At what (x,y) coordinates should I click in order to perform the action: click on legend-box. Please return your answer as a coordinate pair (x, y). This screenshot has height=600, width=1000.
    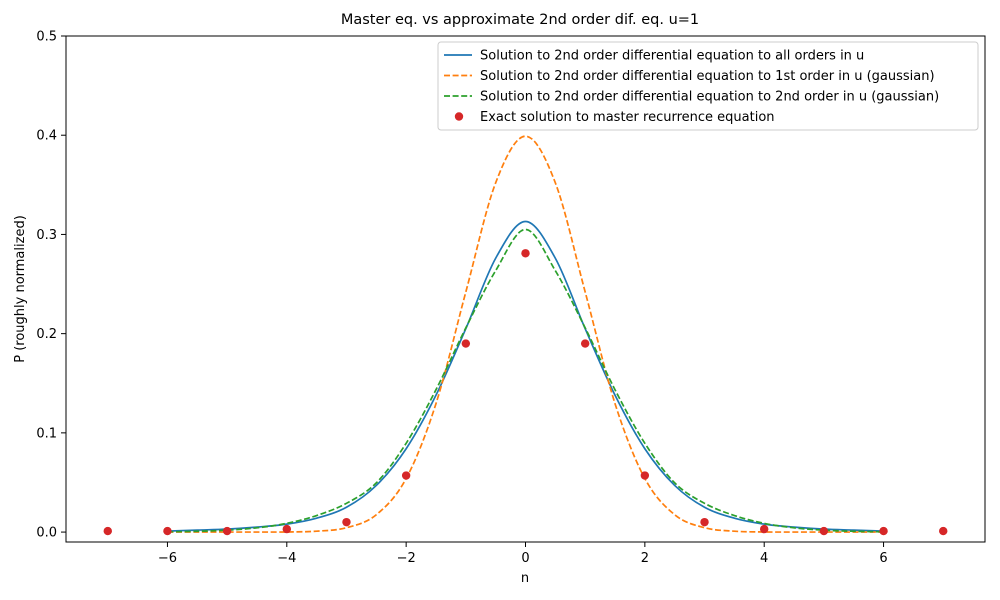
    Looking at the image, I should click on (708, 86).